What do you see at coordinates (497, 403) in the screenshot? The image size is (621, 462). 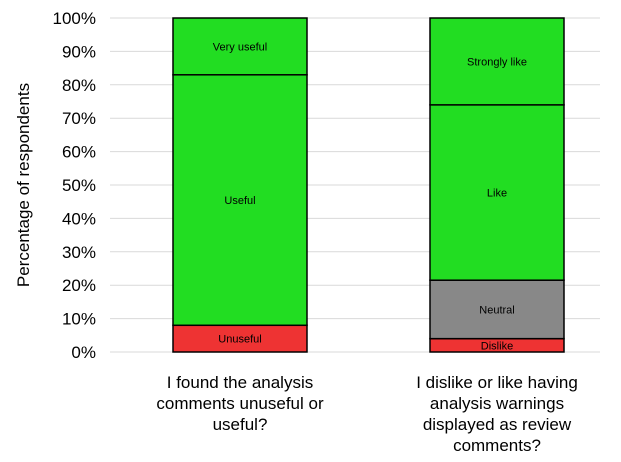 I see `category-label-line: analysis warnings` at bounding box center [497, 403].